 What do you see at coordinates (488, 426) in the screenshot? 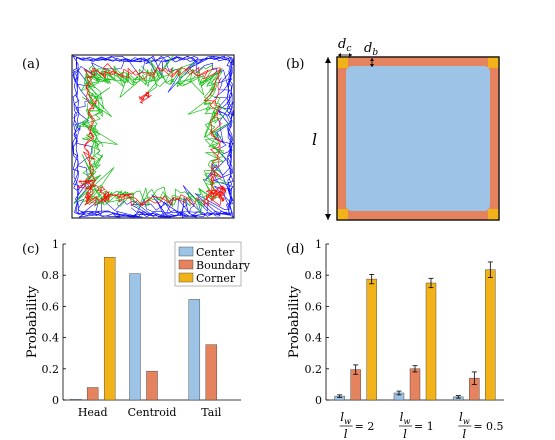
I see `svg-text: = 0.5` at bounding box center [488, 426].